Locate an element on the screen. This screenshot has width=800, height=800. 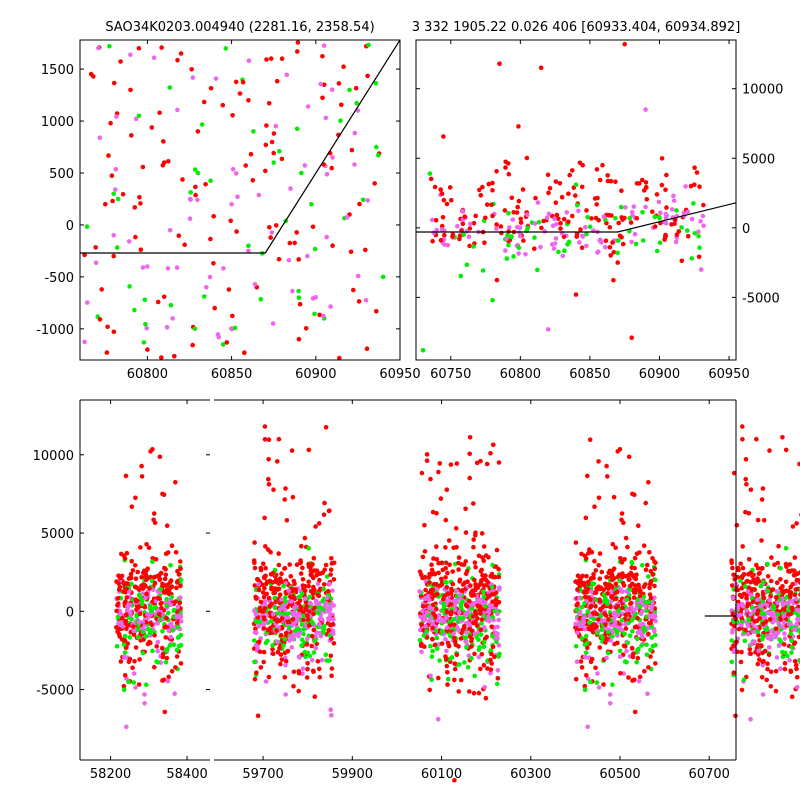
tr-point-green is located at coordinates (507, 258).